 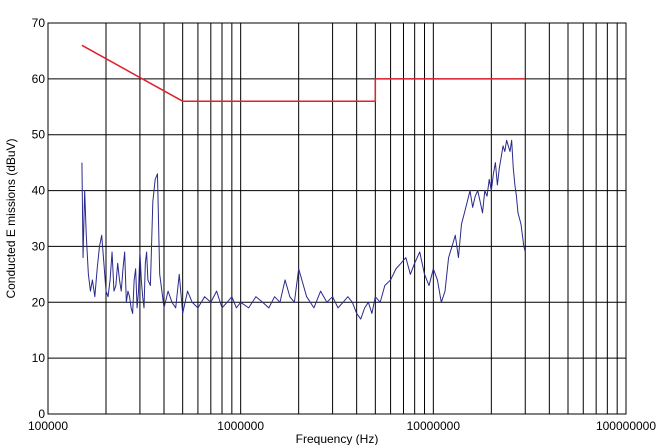 What do you see at coordinates (342, 426) in the screenshot?
I see `x-tick-labels: 100000 1000000 10000000 100000000` at bounding box center [342, 426].